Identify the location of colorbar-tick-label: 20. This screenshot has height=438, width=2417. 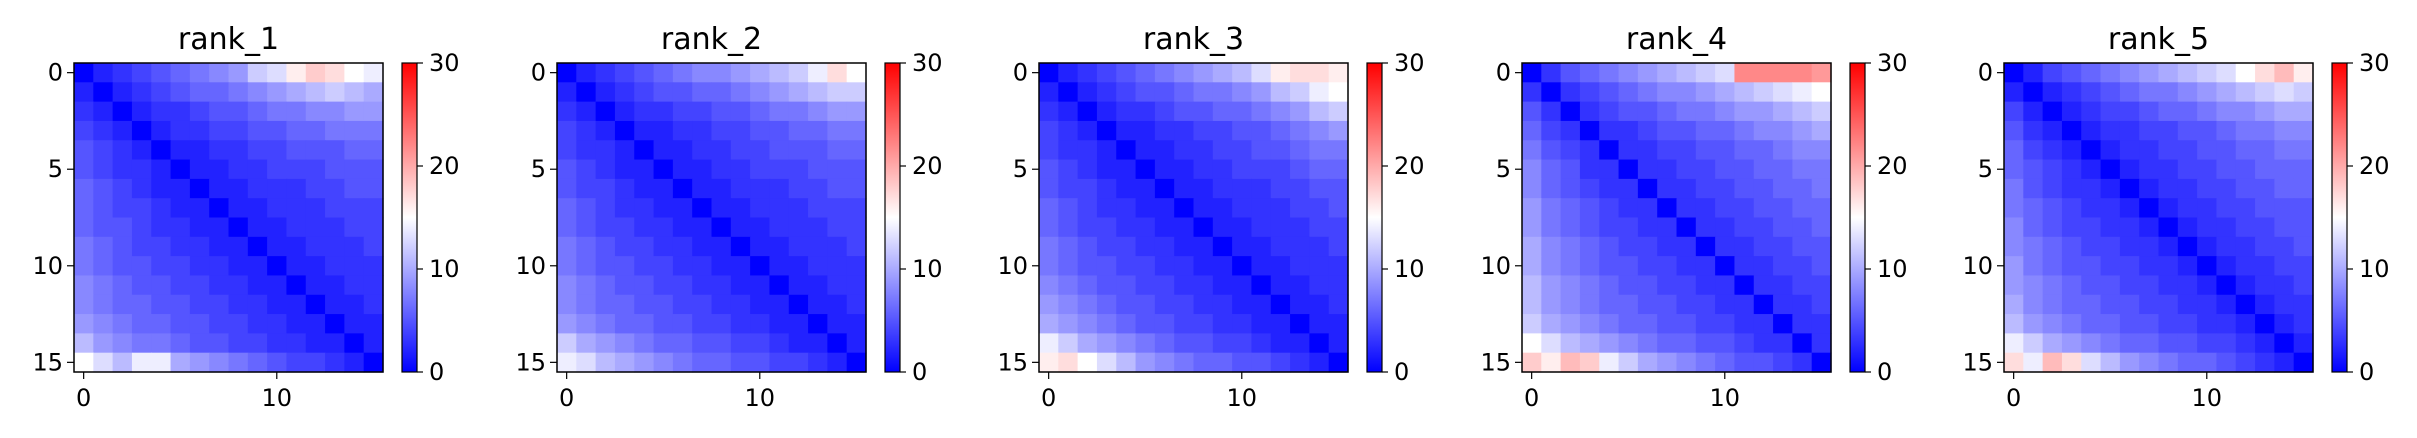
(927, 166).